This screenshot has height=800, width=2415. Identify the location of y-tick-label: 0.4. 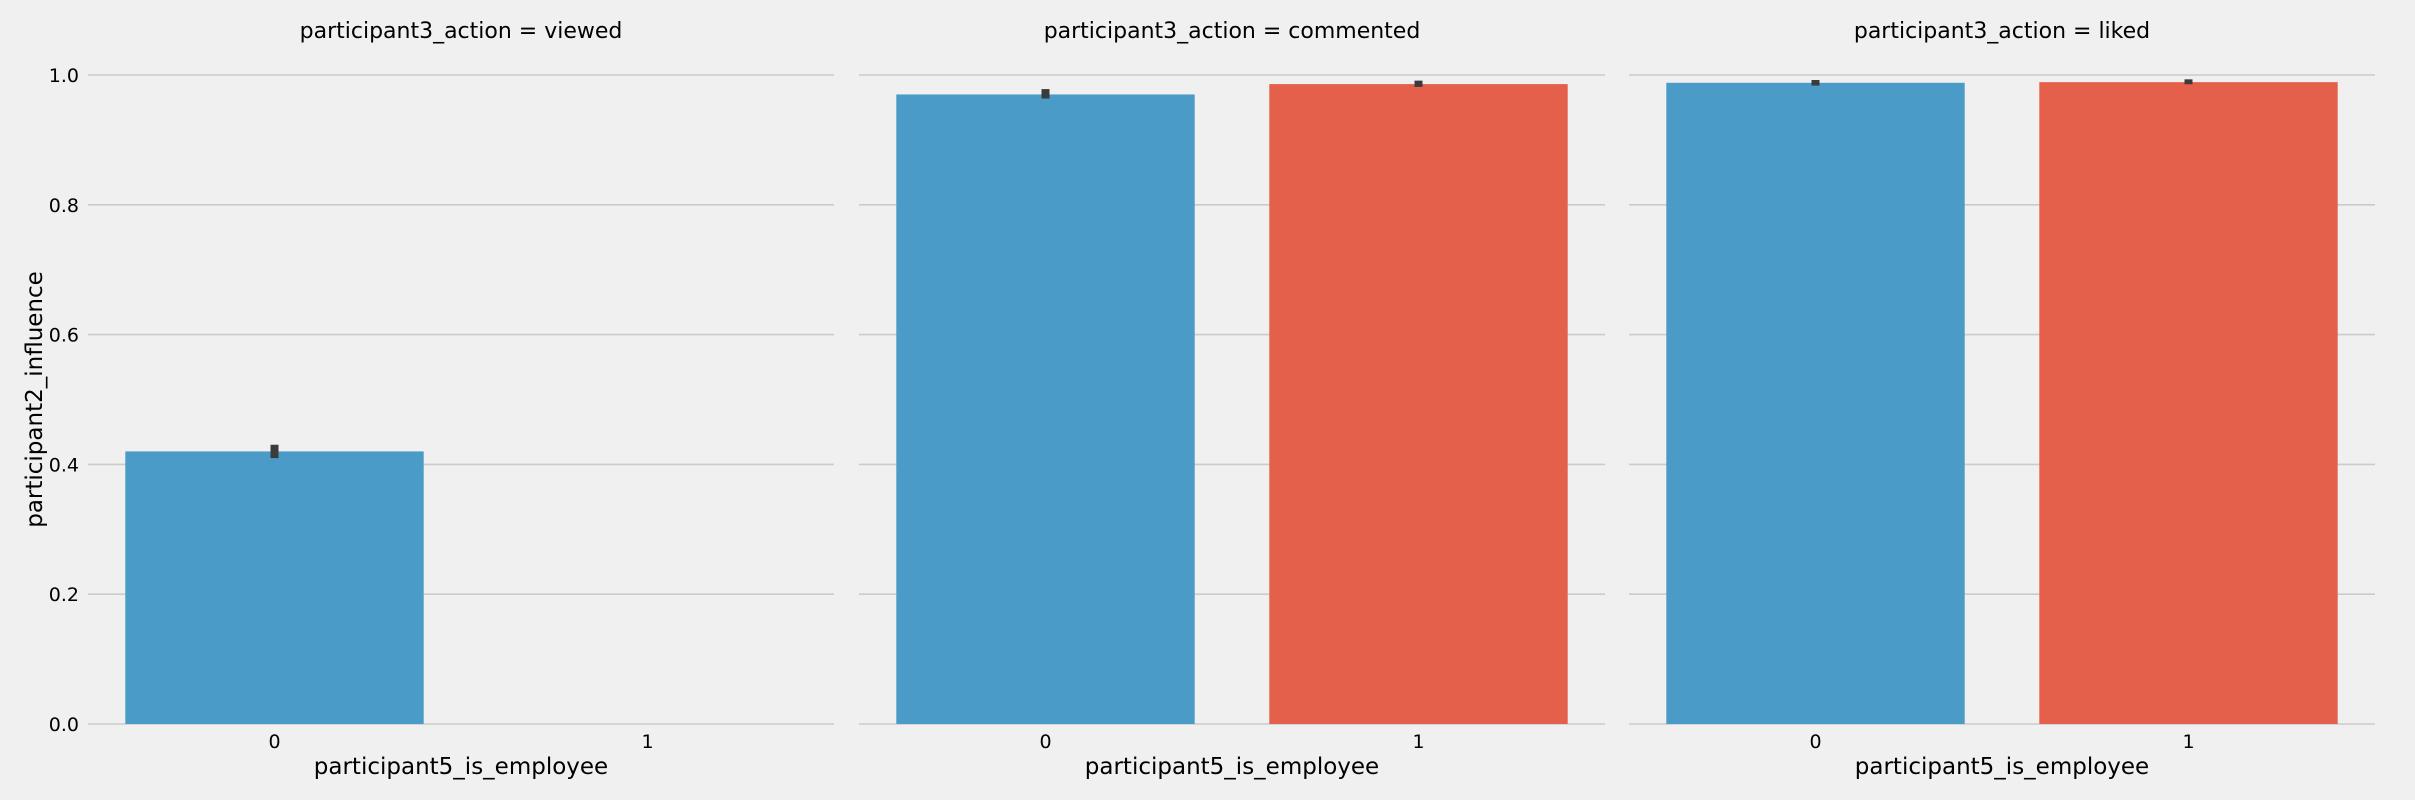
(64, 465).